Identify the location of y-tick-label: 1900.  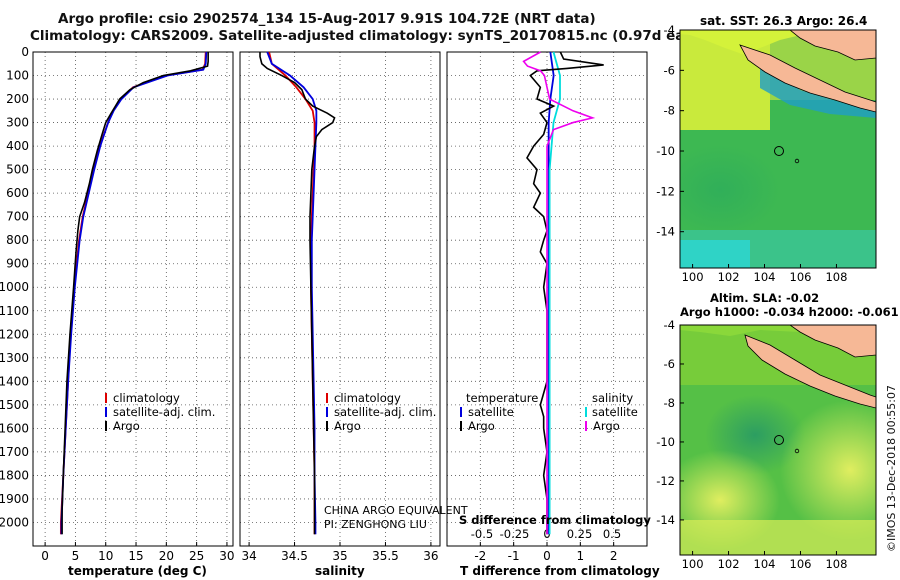
(14, 499).